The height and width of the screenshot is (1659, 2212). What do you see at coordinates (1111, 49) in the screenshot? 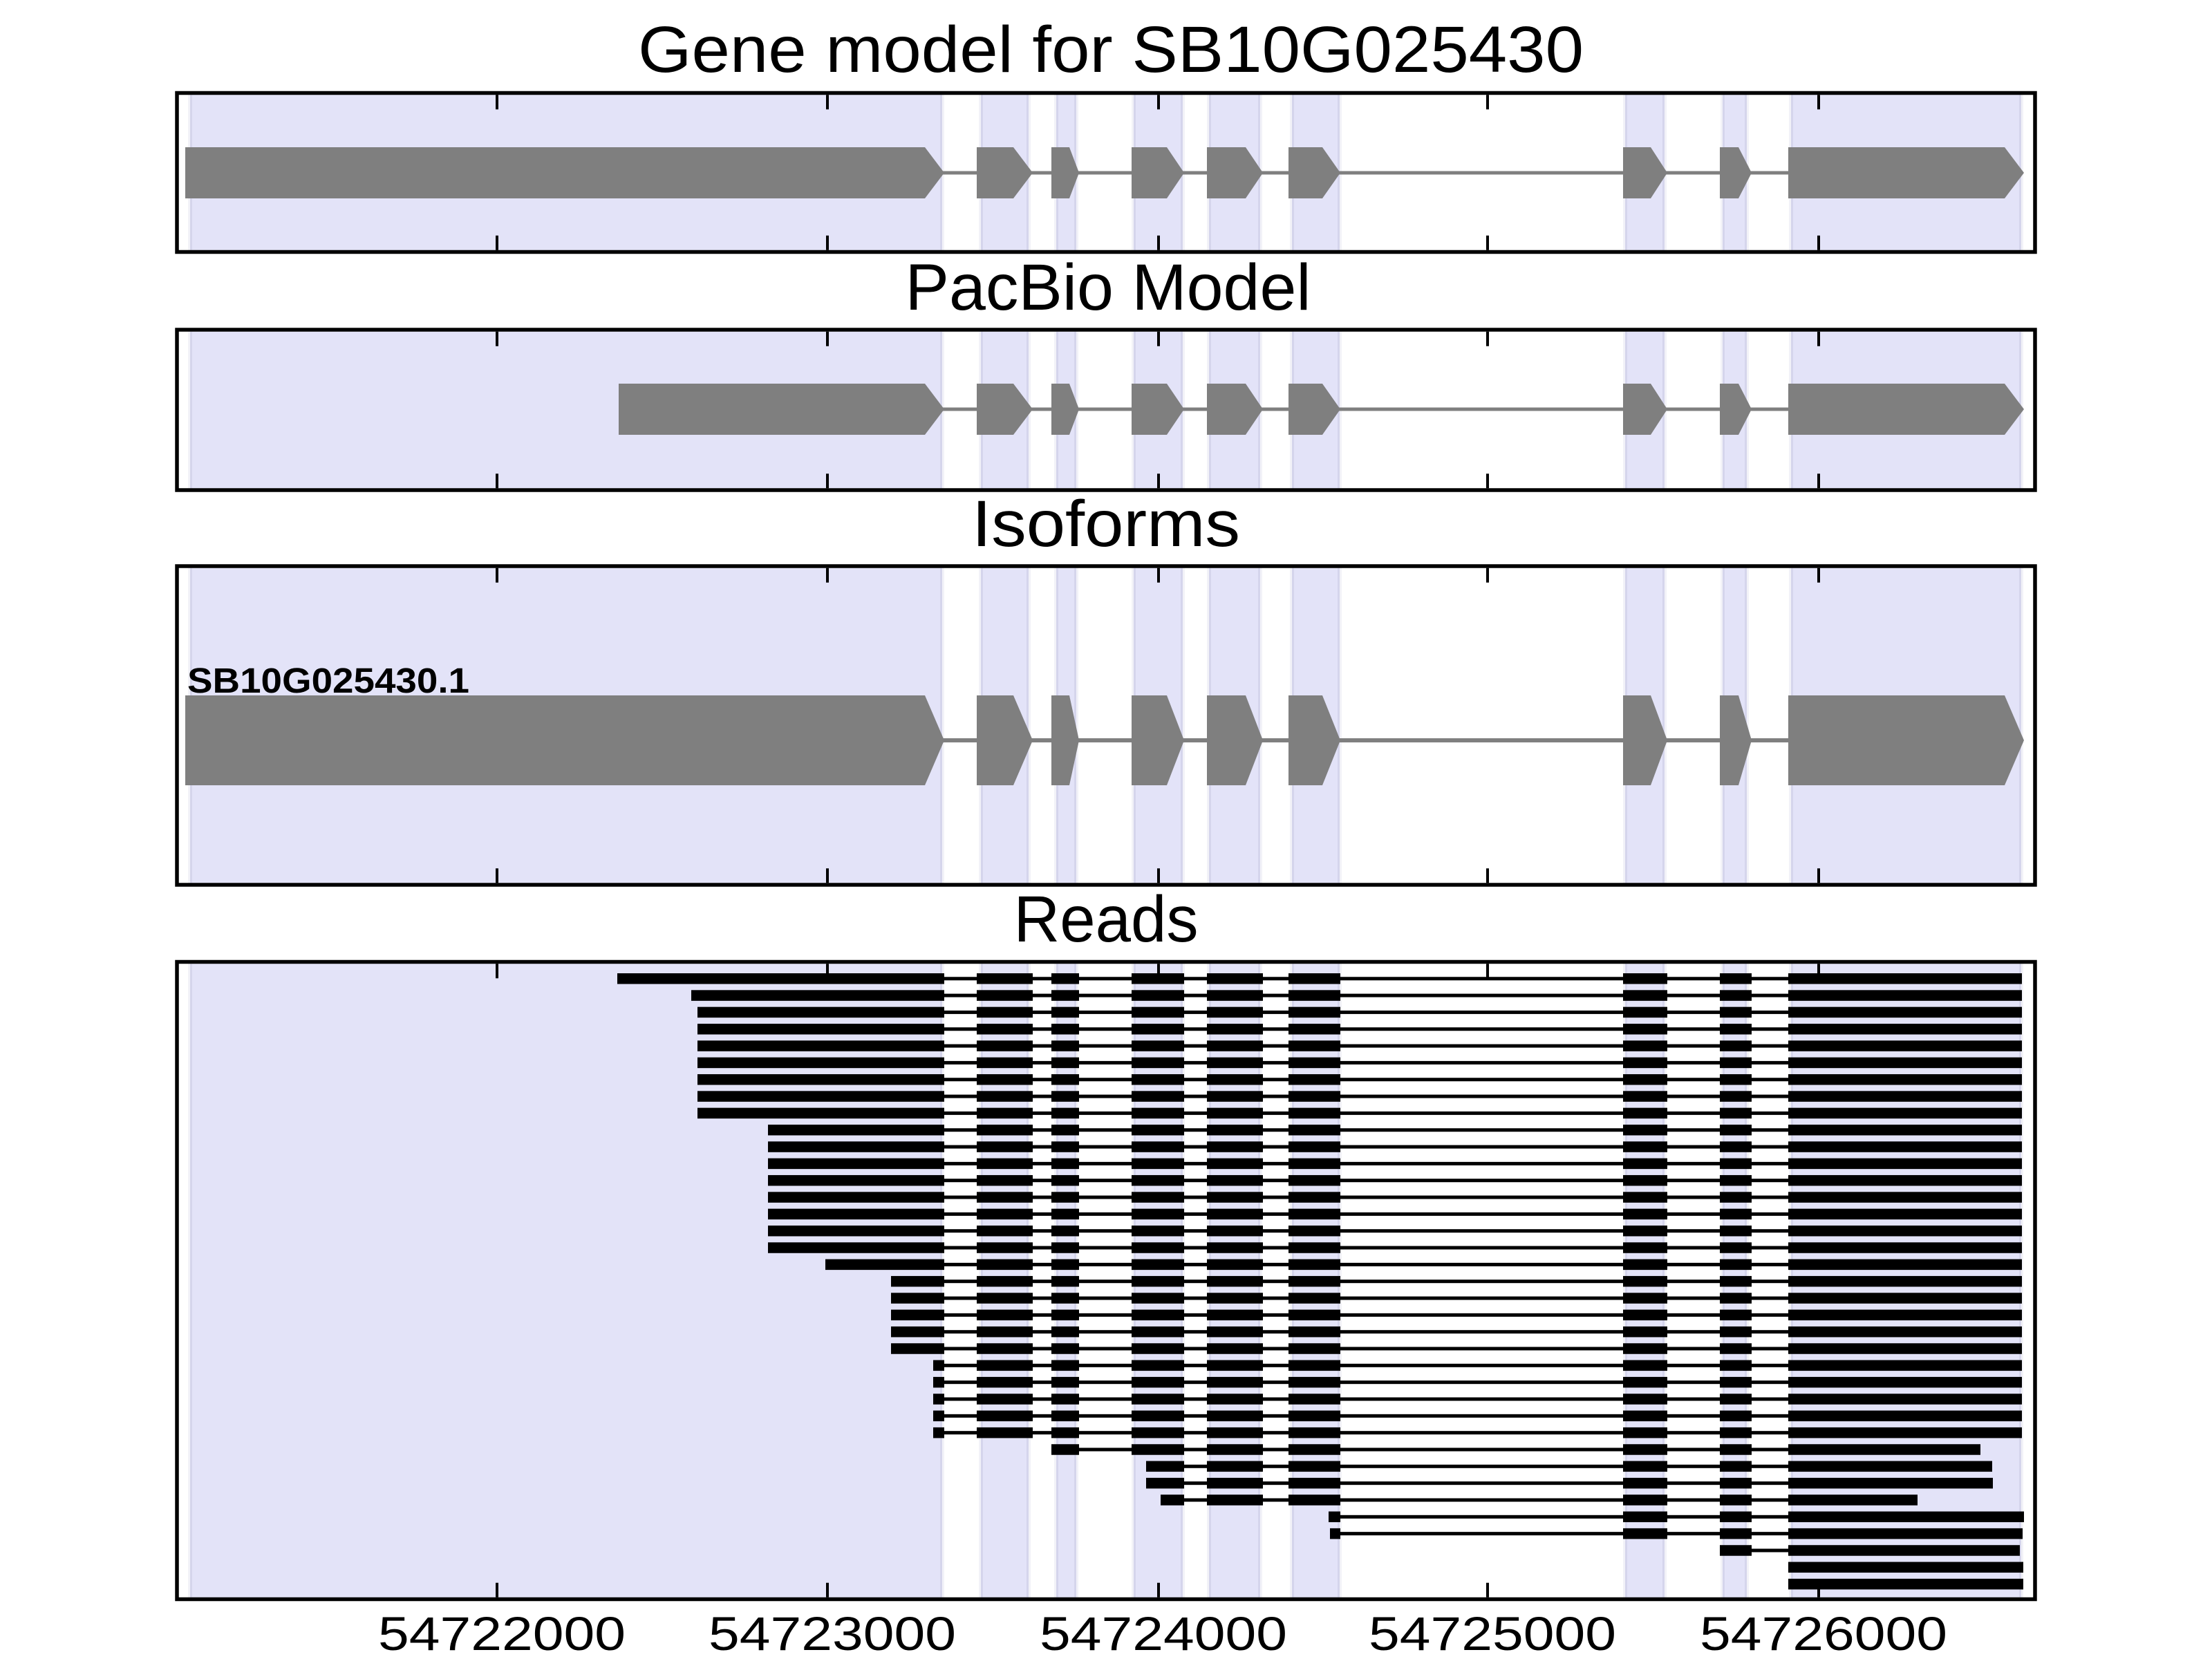
I see `svg-text: Gene model for SB10G025430` at bounding box center [1111, 49].